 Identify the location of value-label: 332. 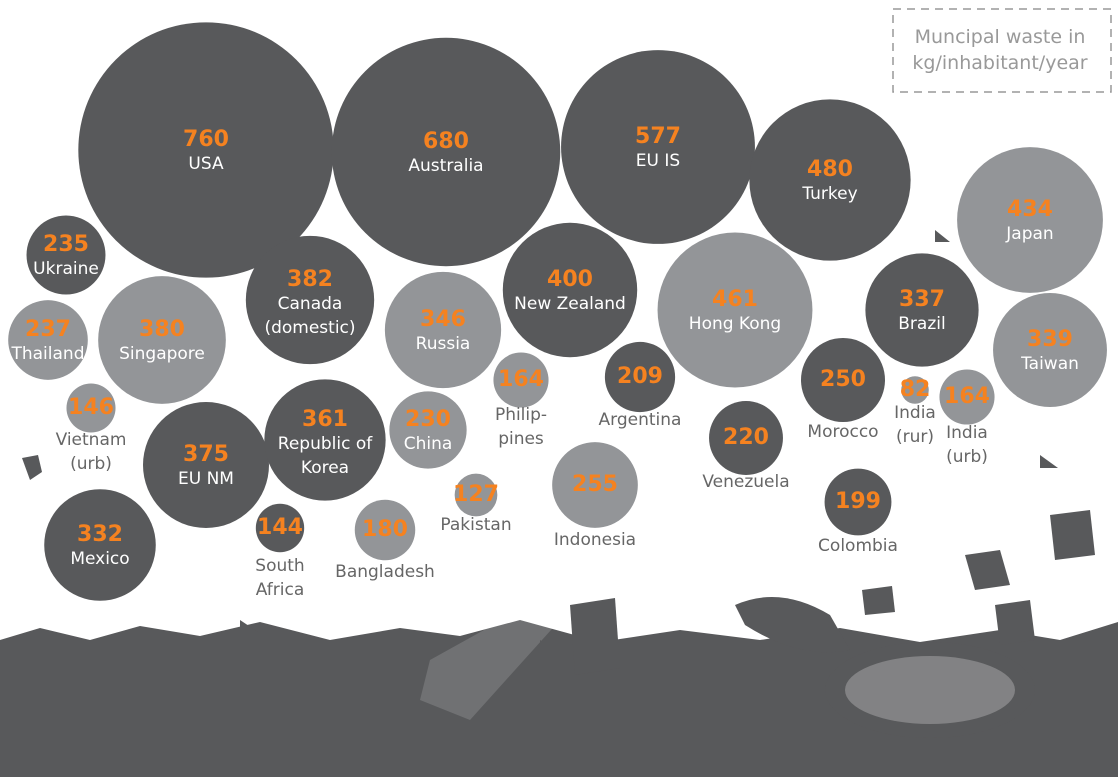
(100, 534).